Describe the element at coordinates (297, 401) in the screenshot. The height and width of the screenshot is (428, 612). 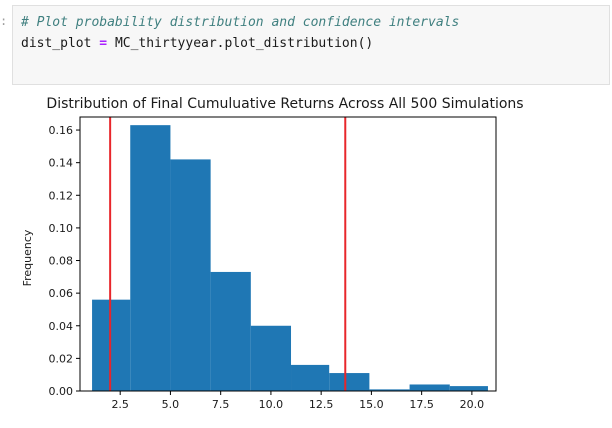
I see `x-axis-ticks: 2.5 5.0 7.5 10.0 12.5 15.0 17.5 20.0` at that location.